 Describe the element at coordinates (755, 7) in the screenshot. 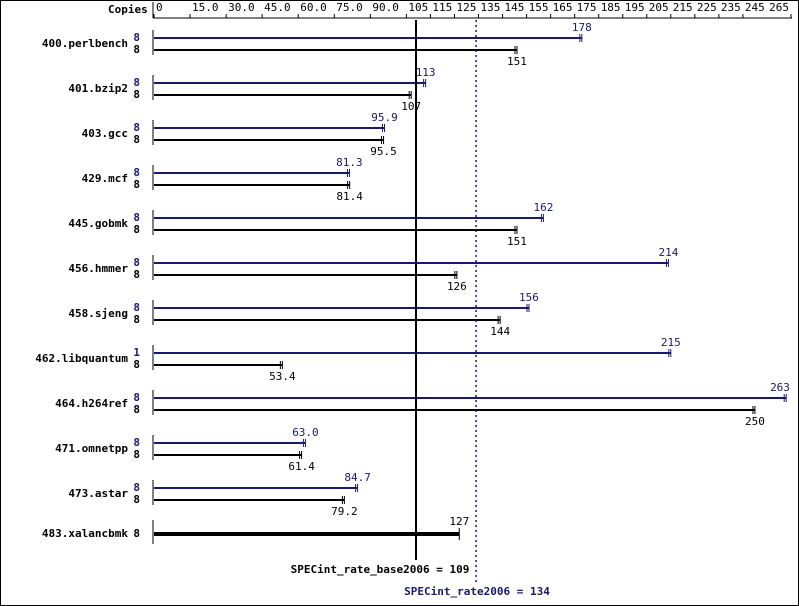

I see `x-tick-label: 245` at that location.